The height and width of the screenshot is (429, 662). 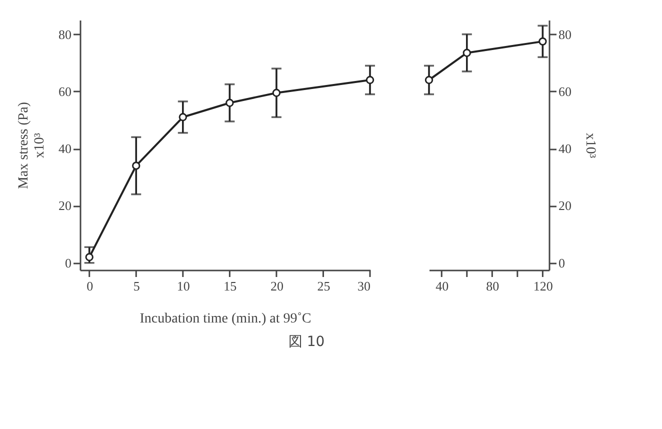 What do you see at coordinates (226, 319) in the screenshot?
I see `x-axis-title: Incubation time (min.) at 99˚C` at bounding box center [226, 319].